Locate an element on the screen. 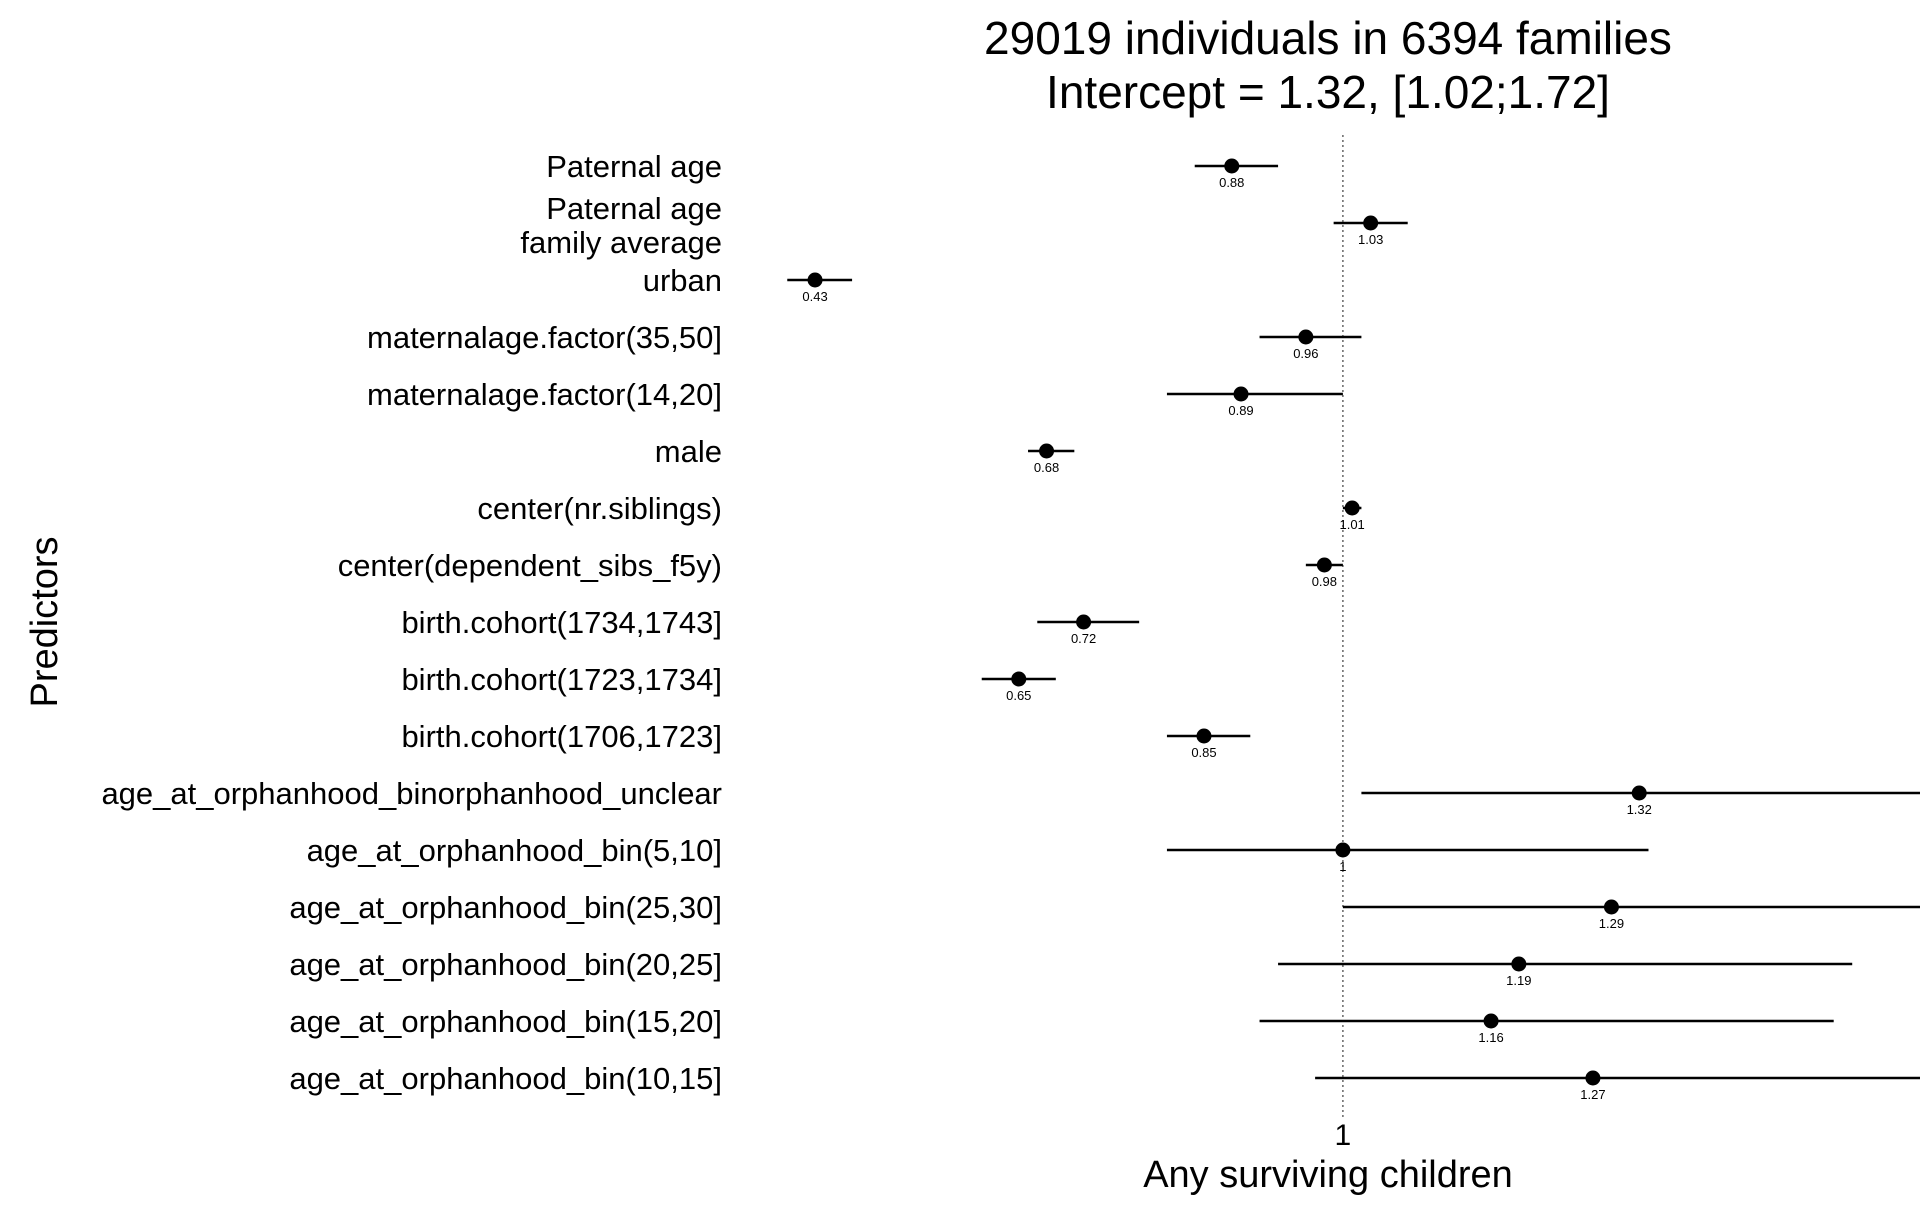  value-label: 1 is located at coordinates (1342, 866).